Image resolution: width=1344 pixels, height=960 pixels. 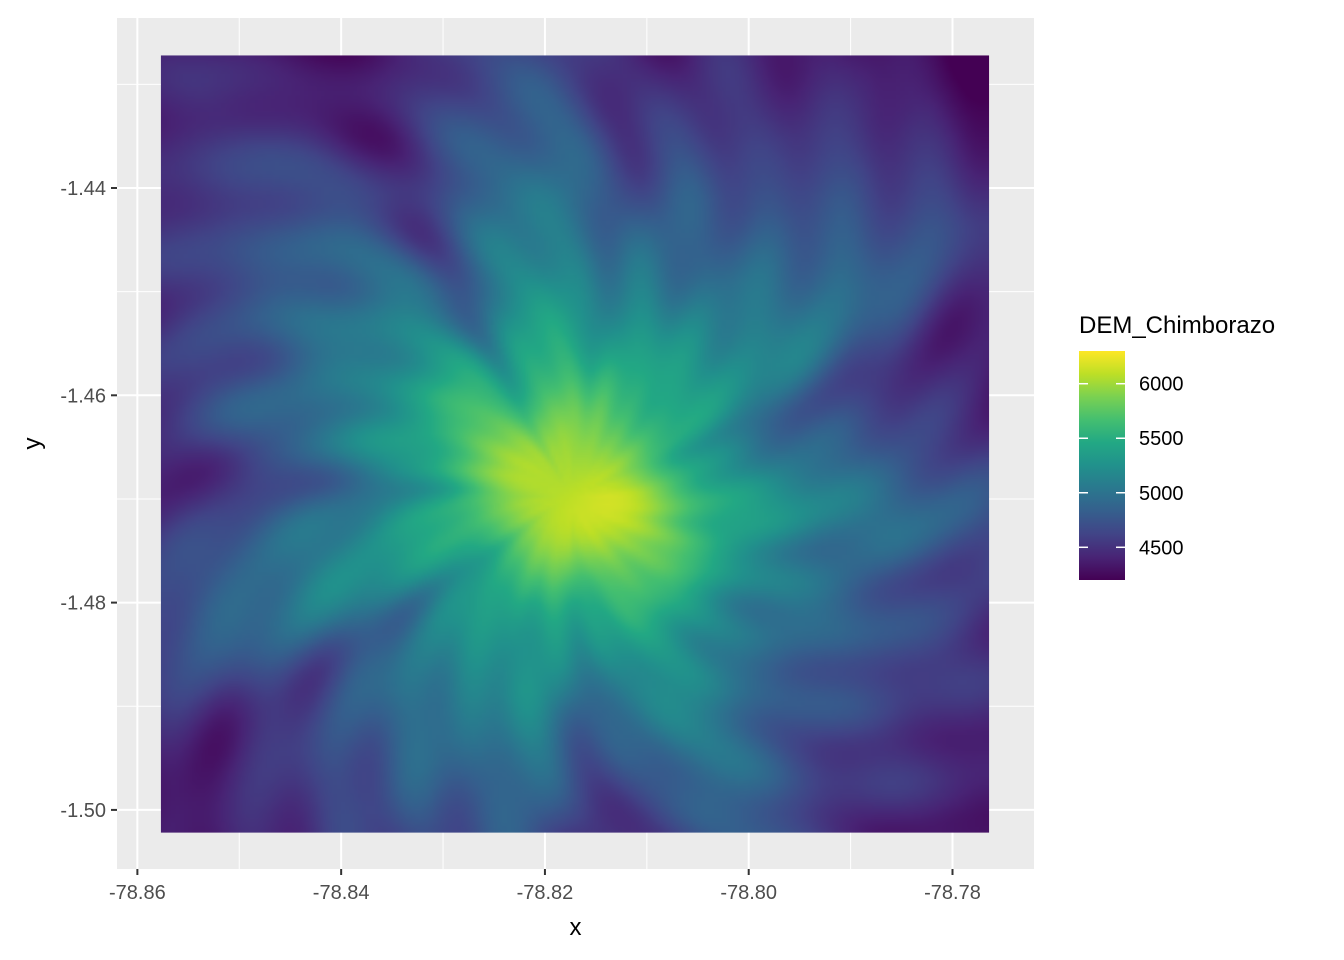 What do you see at coordinates (83, 396) in the screenshot?
I see `y-tick-label: -1.46` at bounding box center [83, 396].